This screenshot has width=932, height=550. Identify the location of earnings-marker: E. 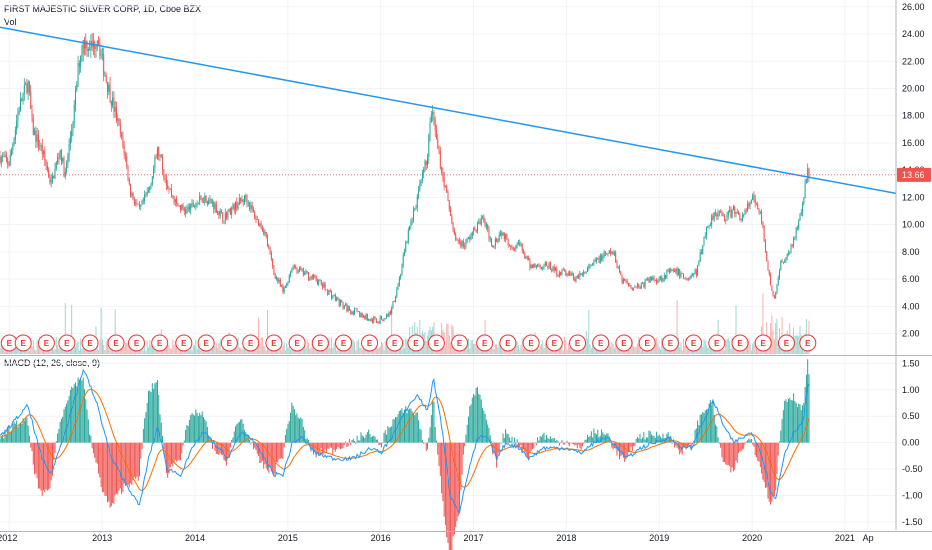
(90, 343).